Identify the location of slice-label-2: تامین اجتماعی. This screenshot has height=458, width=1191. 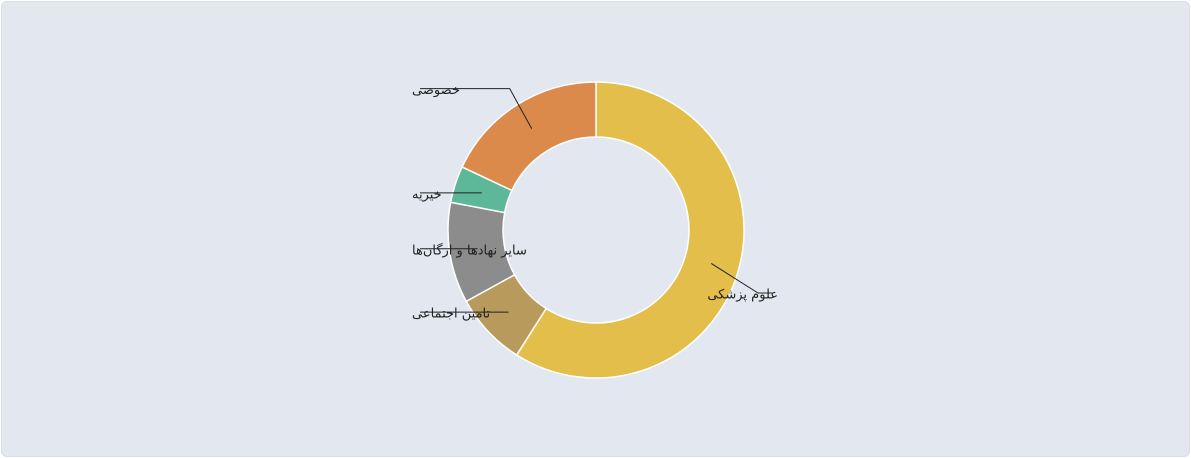
(451, 314).